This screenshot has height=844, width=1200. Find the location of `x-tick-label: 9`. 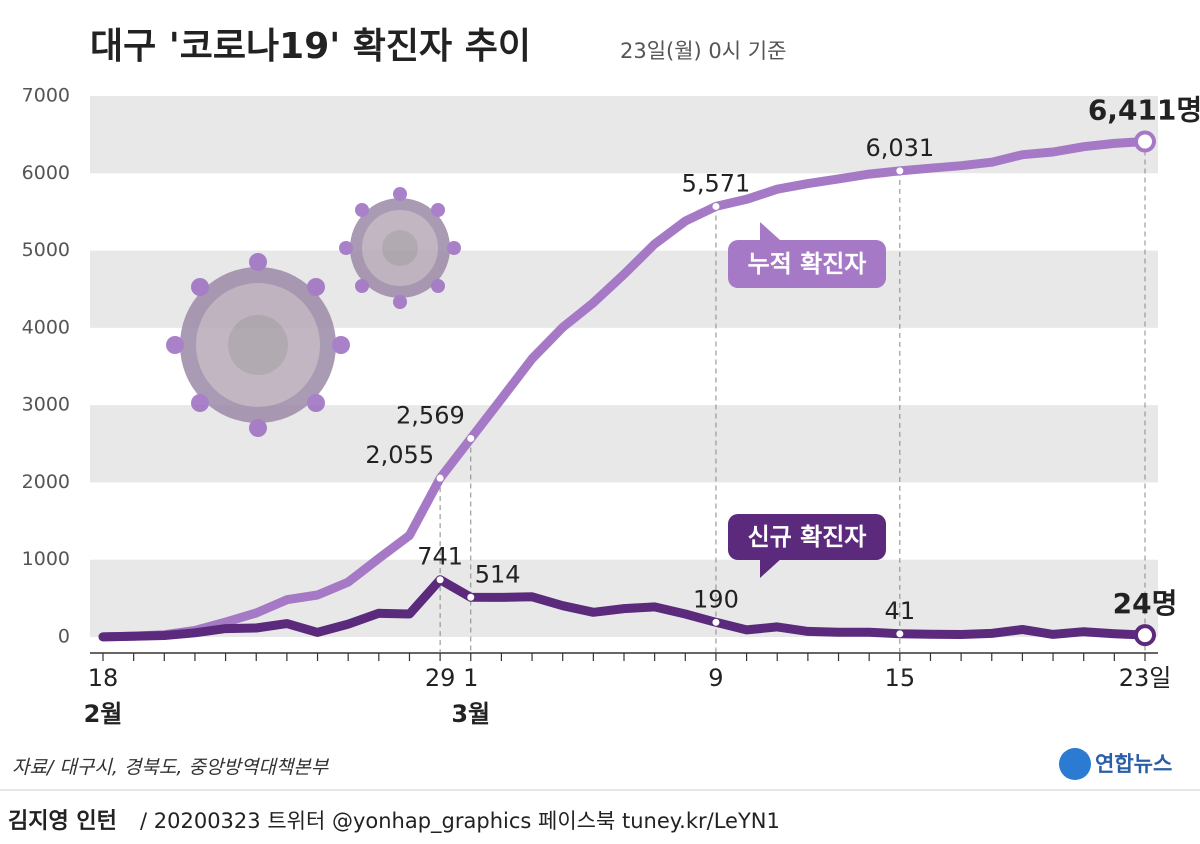

x-tick-label: 9 is located at coordinates (715, 678).